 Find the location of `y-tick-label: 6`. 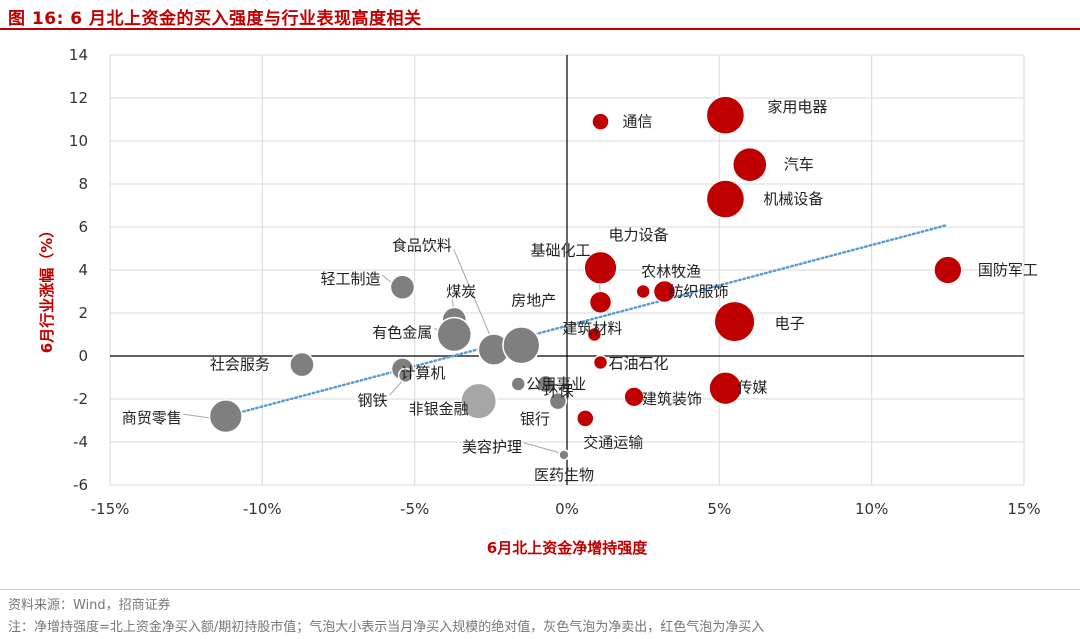

y-tick-label: 6 is located at coordinates (83, 227).